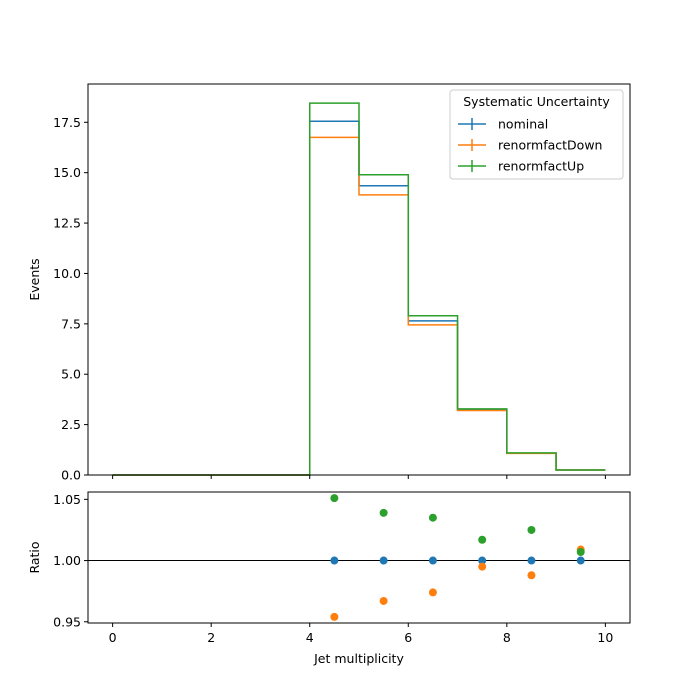 The height and width of the screenshot is (700, 700). What do you see at coordinates (550, 145) in the screenshot?
I see `legend-label-renormfactDown: renormfactDown` at bounding box center [550, 145].